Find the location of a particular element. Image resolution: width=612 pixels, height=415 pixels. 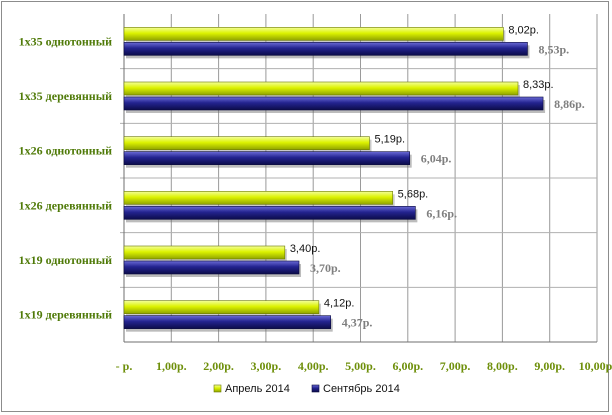

x-tick-label: - р. is located at coordinates (124, 366).